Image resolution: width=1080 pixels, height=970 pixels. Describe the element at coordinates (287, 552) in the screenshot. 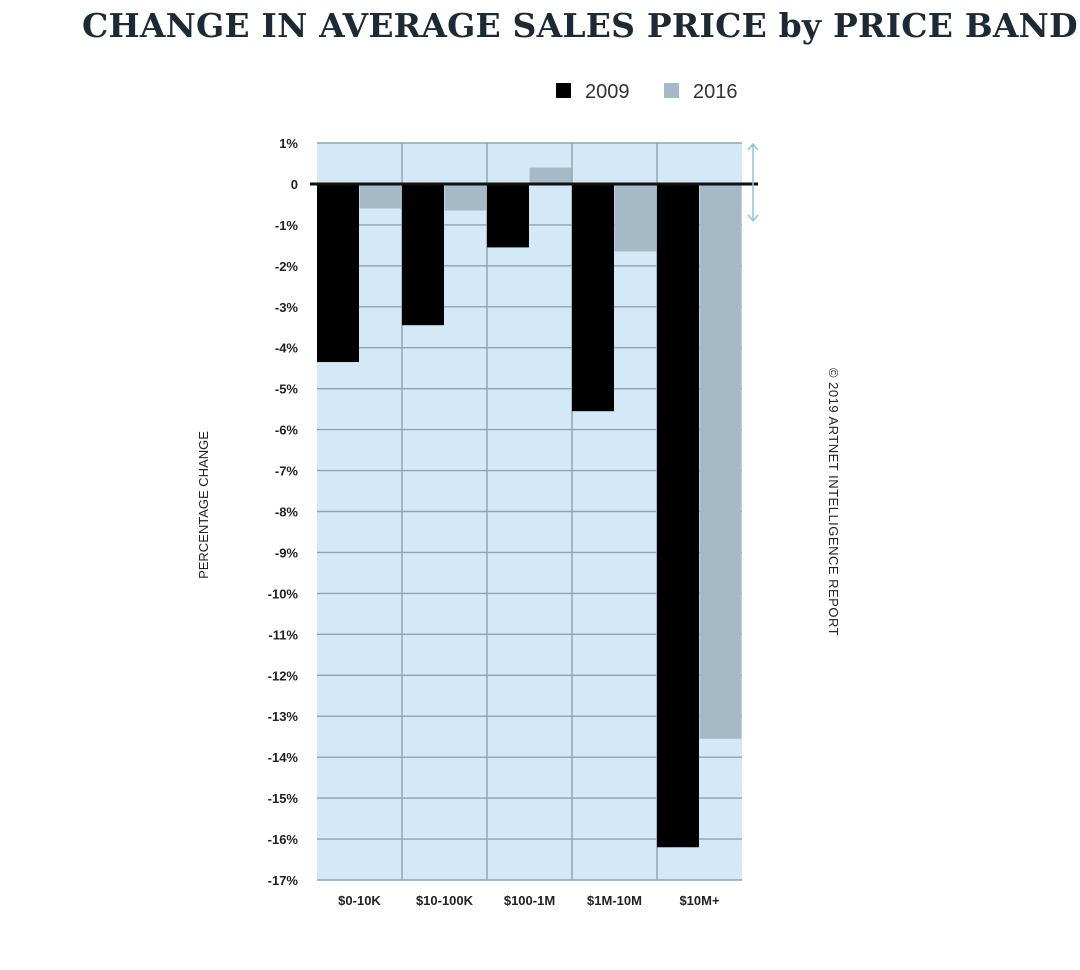

I see `y-tick-label: -9%` at that location.